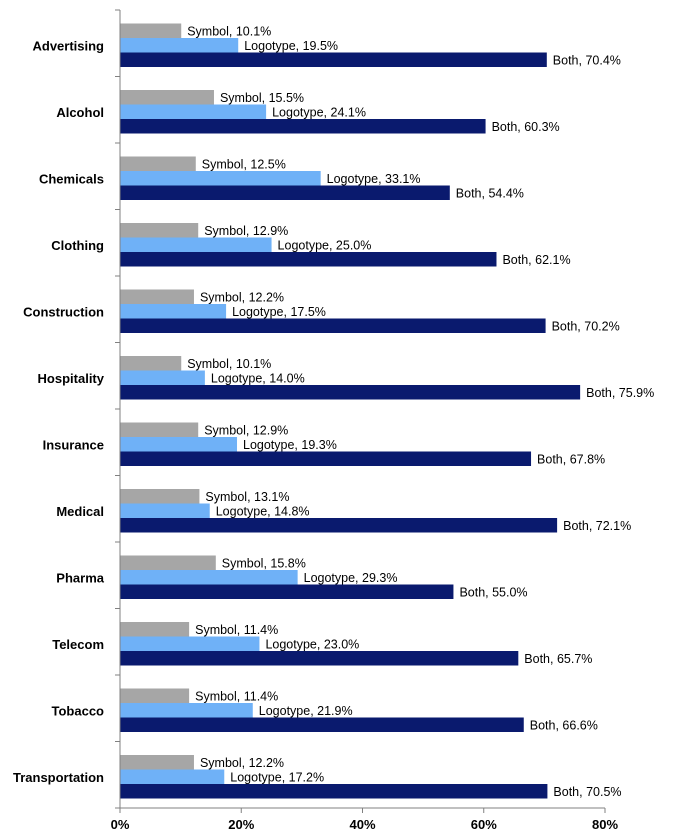  Describe the element at coordinates (160, 496) in the screenshot. I see `bar-symbol-medical` at that location.